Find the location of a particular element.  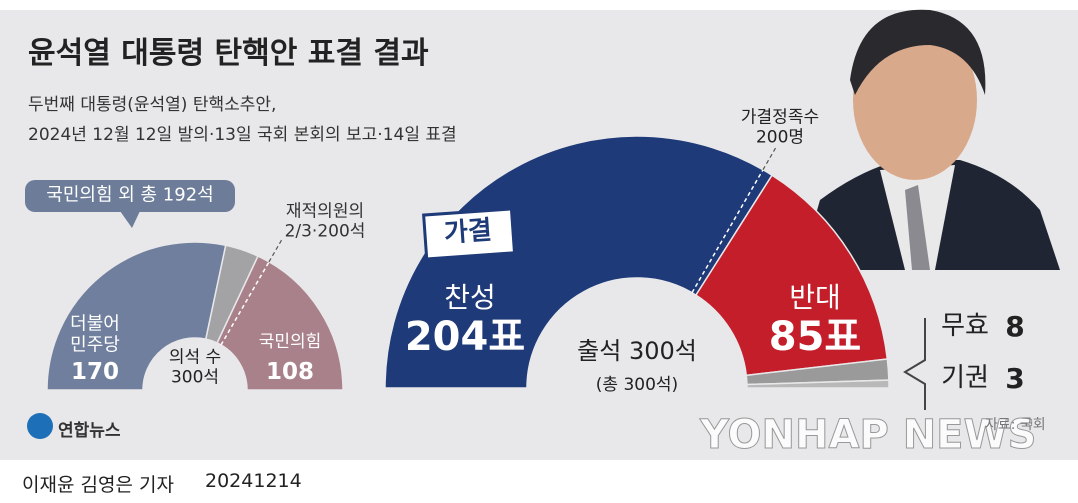

value-label: 108 is located at coordinates (290, 371).